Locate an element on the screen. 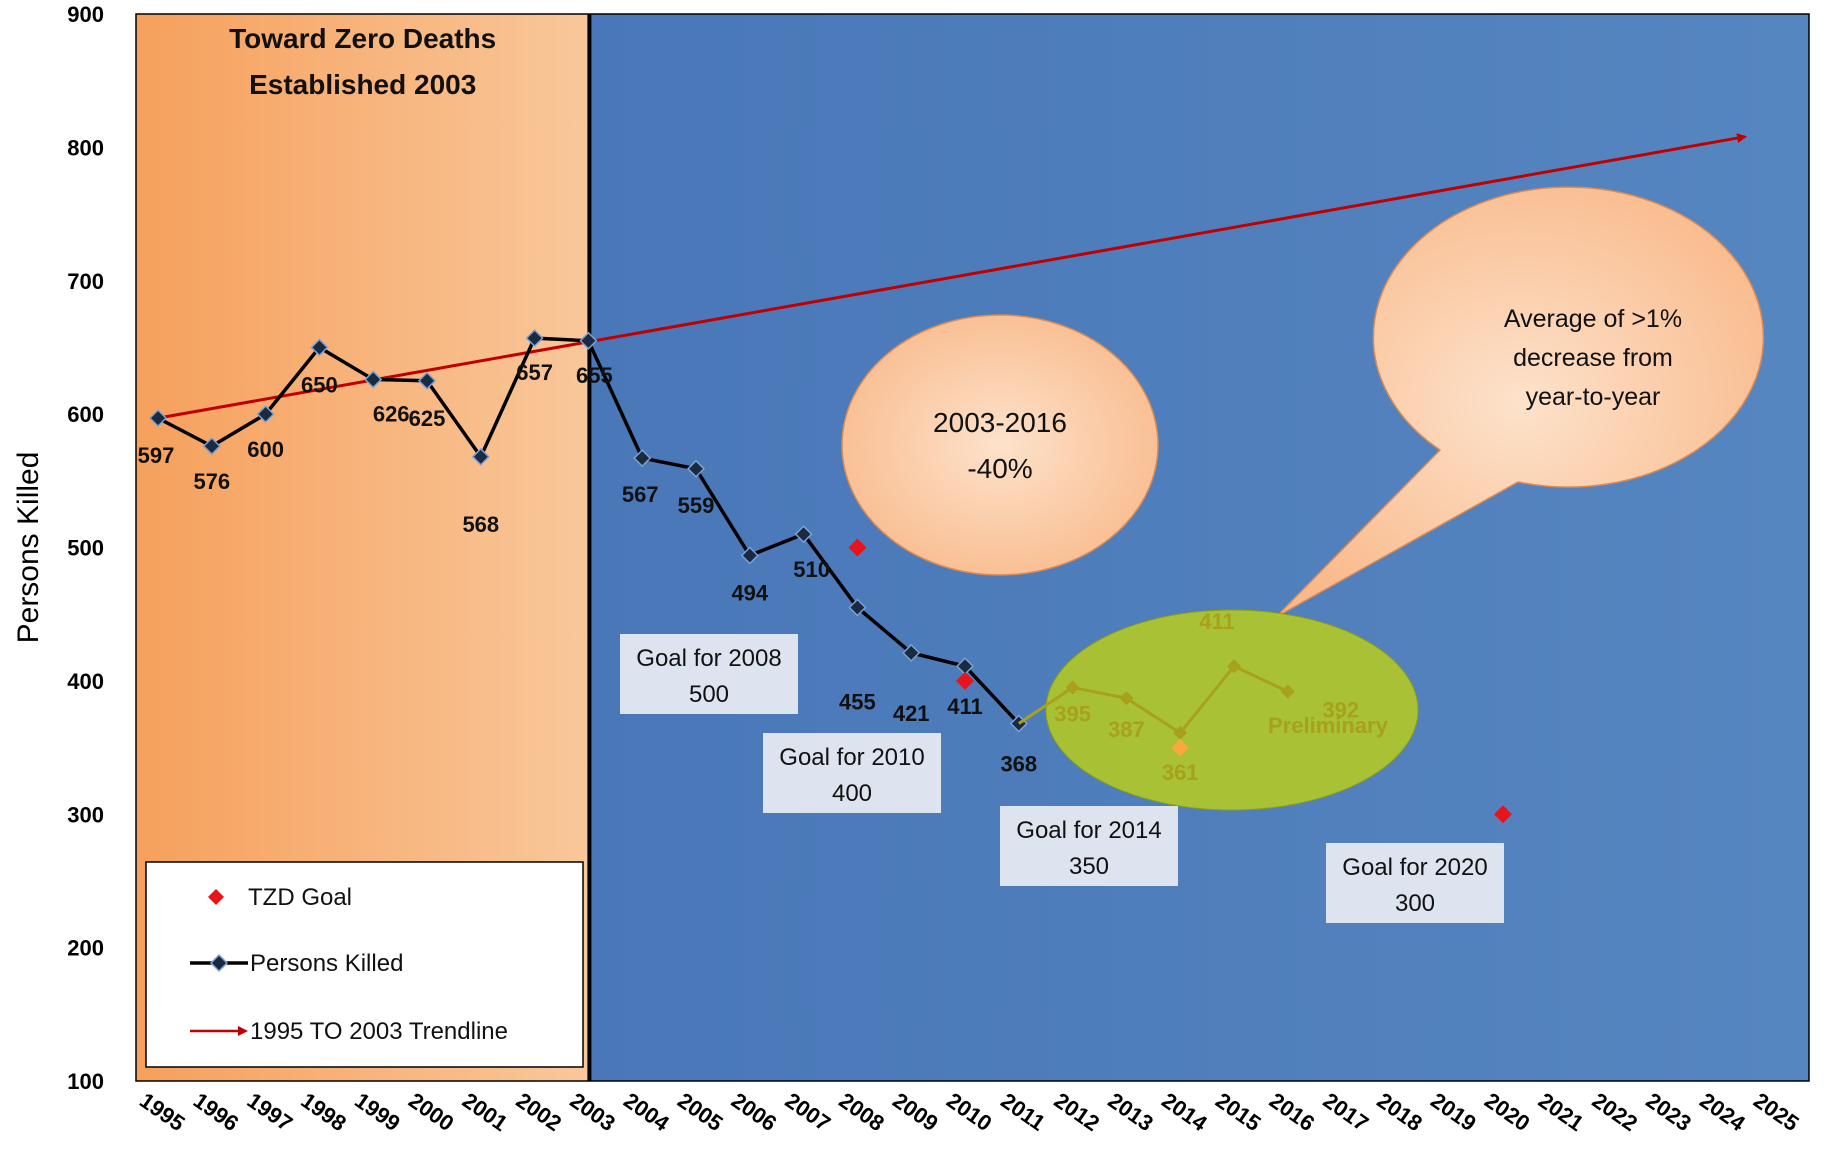 The height and width of the screenshot is (1150, 1837). goal-box-line1: Goal for 2020 is located at coordinates (1414, 867).